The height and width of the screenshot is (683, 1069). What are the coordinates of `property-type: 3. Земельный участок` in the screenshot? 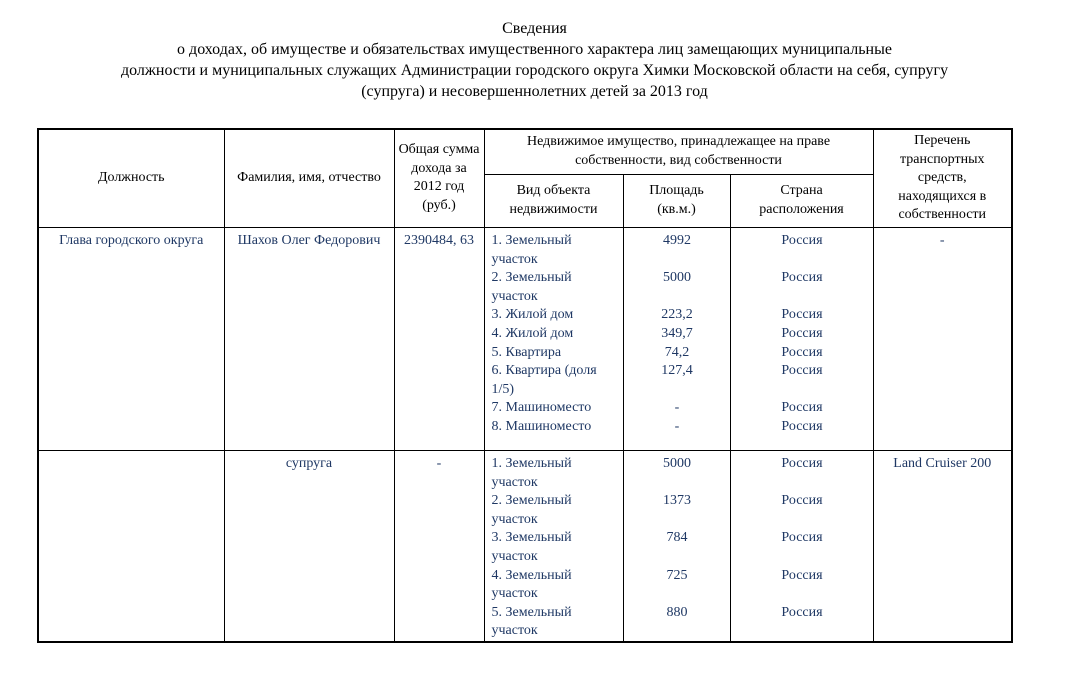 It's located at (531, 547).